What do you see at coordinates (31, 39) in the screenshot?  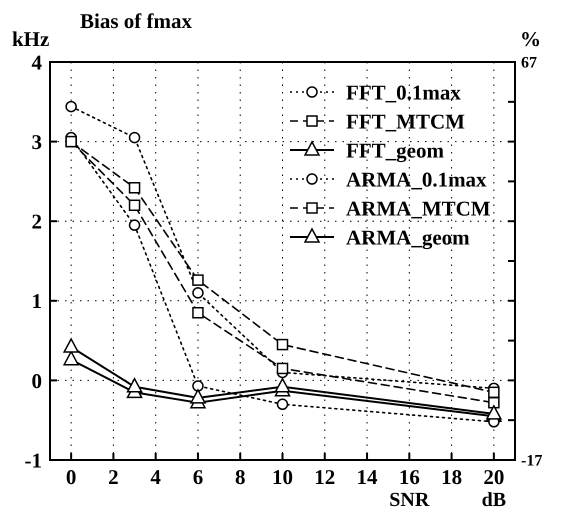 I see `y-axis-title: kHz` at bounding box center [31, 39].